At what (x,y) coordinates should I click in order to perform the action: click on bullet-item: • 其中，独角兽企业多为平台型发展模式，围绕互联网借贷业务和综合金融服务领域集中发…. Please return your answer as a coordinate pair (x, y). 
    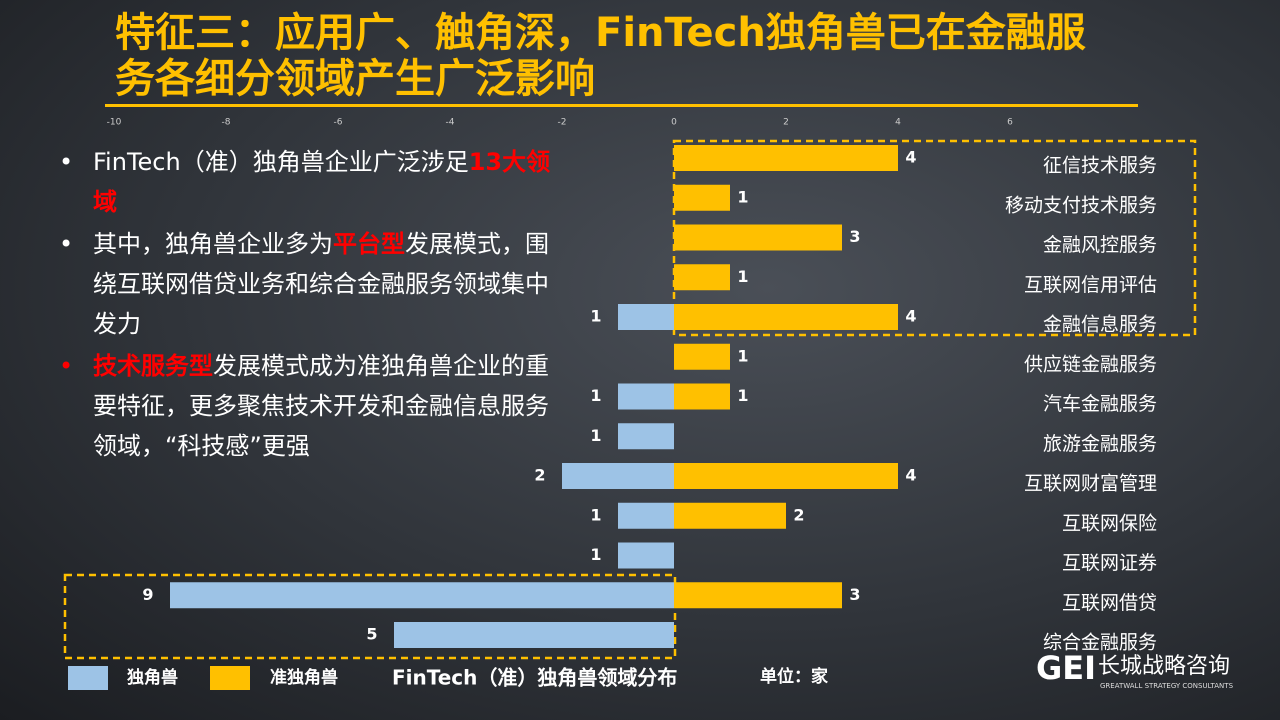
    Looking at the image, I should click on (305, 284).